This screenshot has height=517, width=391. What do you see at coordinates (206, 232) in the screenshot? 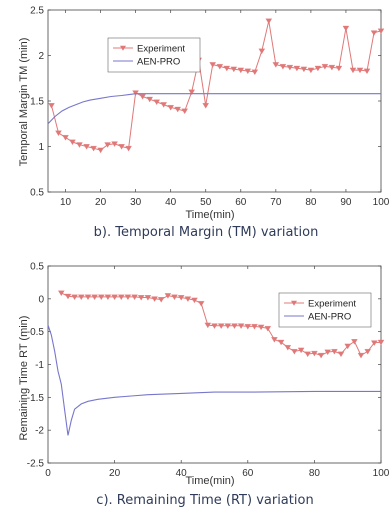
I see `chart-caption: b). Temporal Margin (TM) variation` at bounding box center [206, 232].